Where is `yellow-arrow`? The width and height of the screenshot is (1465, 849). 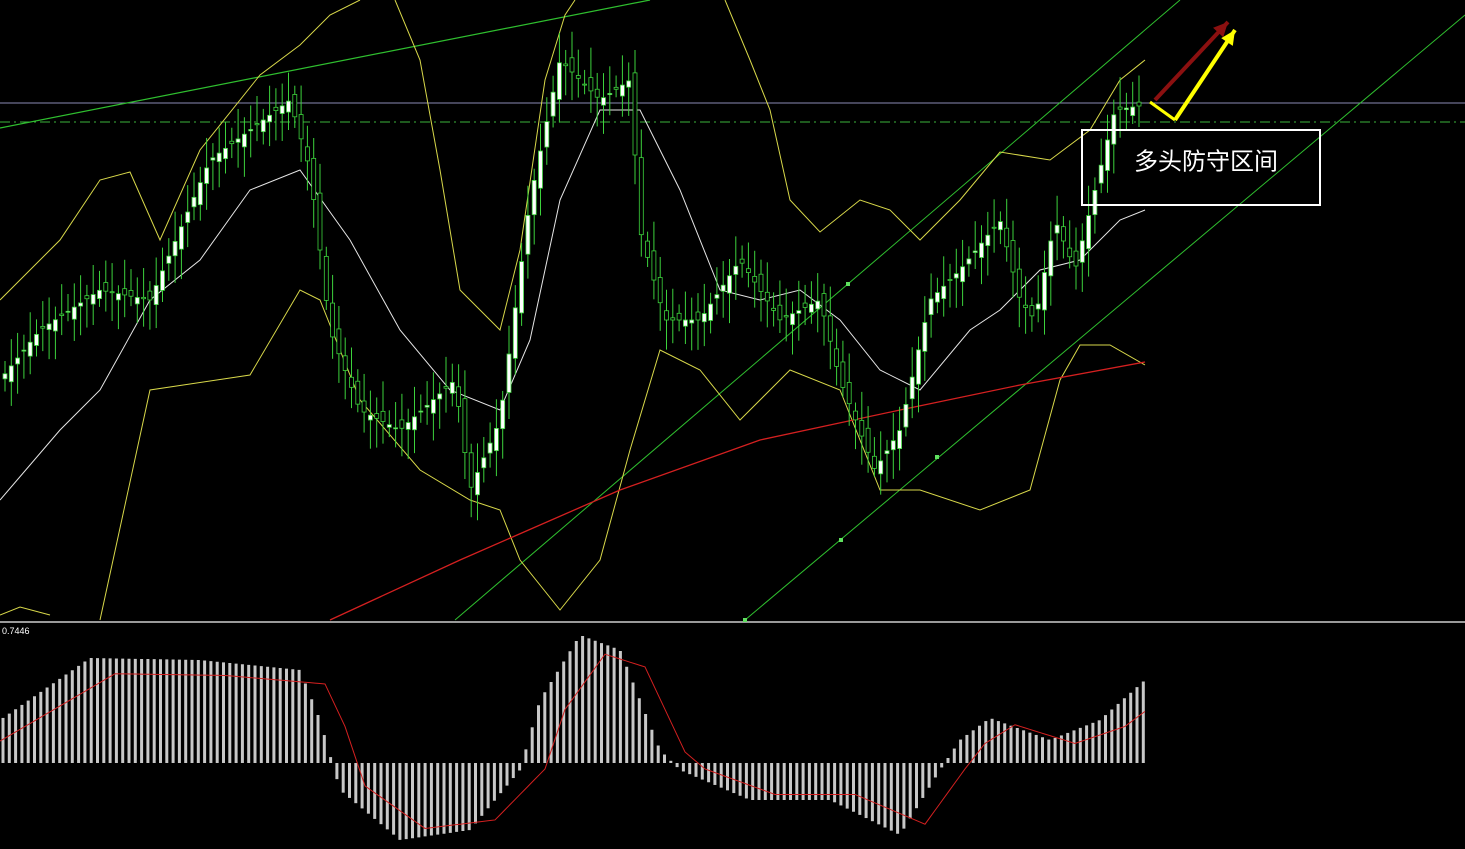 yellow-arrow is located at coordinates (1162, 111).